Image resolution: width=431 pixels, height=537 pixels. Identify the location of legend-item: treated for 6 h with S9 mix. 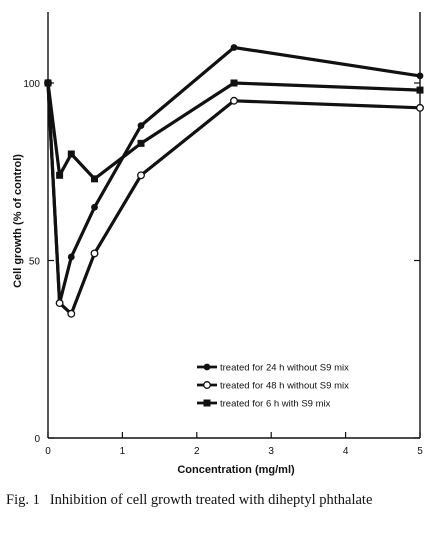
(264, 404).